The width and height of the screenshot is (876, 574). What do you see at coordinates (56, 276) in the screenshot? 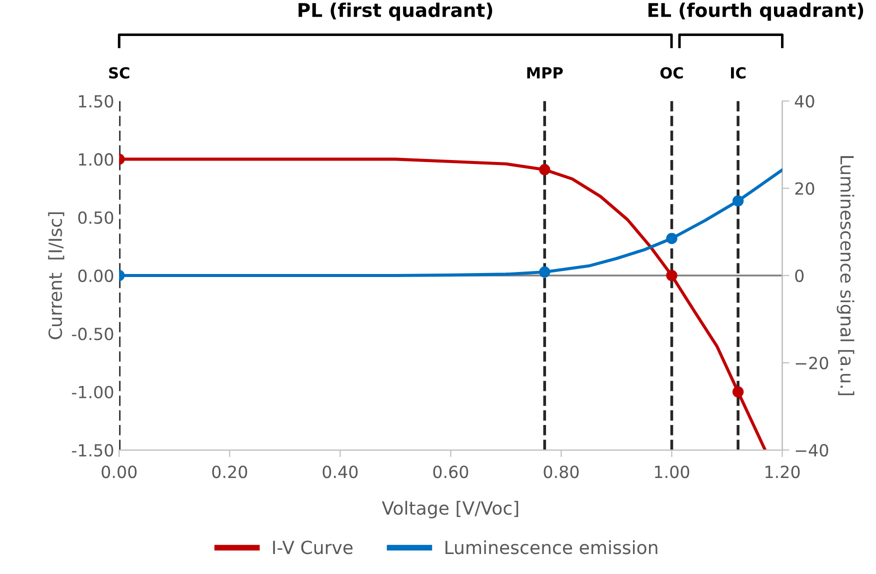
I see `y-axis-title: Current [I/Isc]` at bounding box center [56, 276].